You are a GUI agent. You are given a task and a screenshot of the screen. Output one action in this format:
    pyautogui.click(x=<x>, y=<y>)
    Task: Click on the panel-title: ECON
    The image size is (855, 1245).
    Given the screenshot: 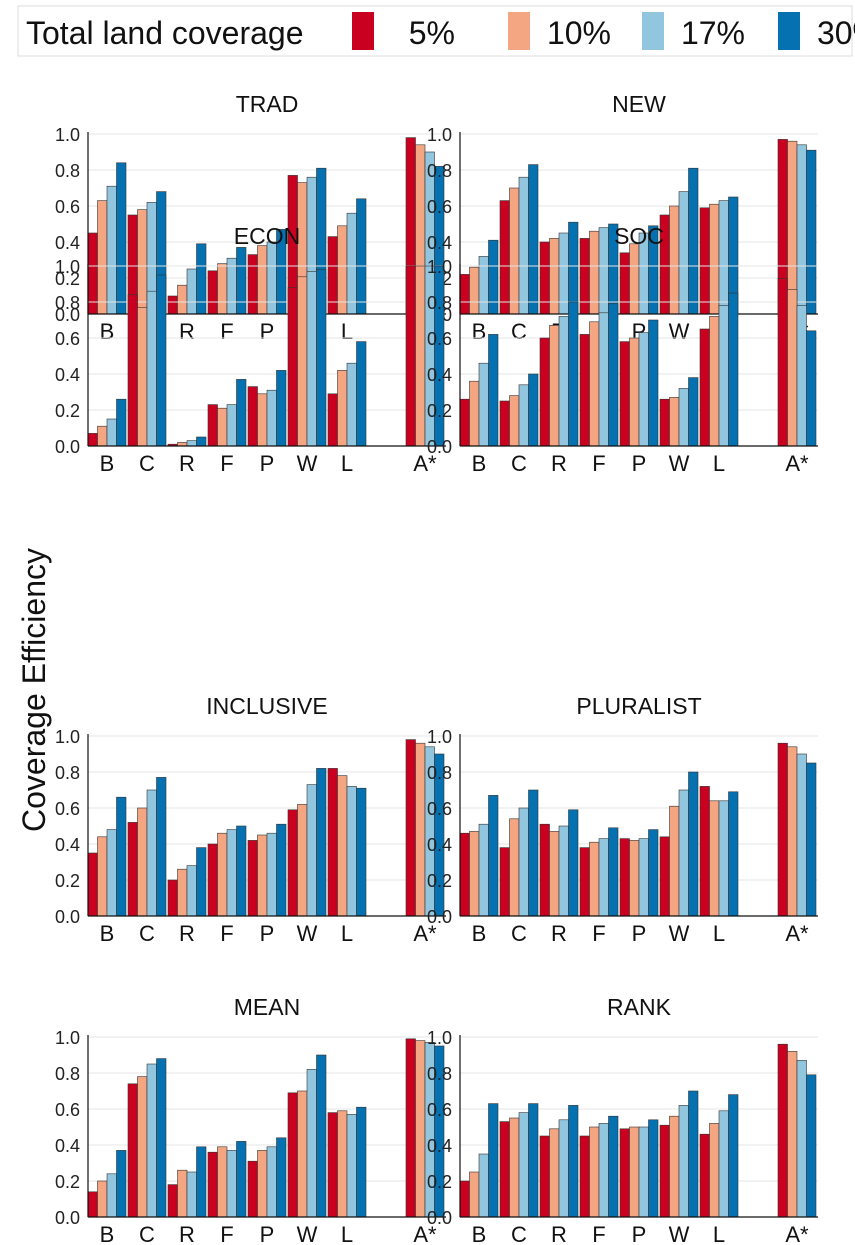 What is the action you would take?
    pyautogui.click(x=267, y=236)
    